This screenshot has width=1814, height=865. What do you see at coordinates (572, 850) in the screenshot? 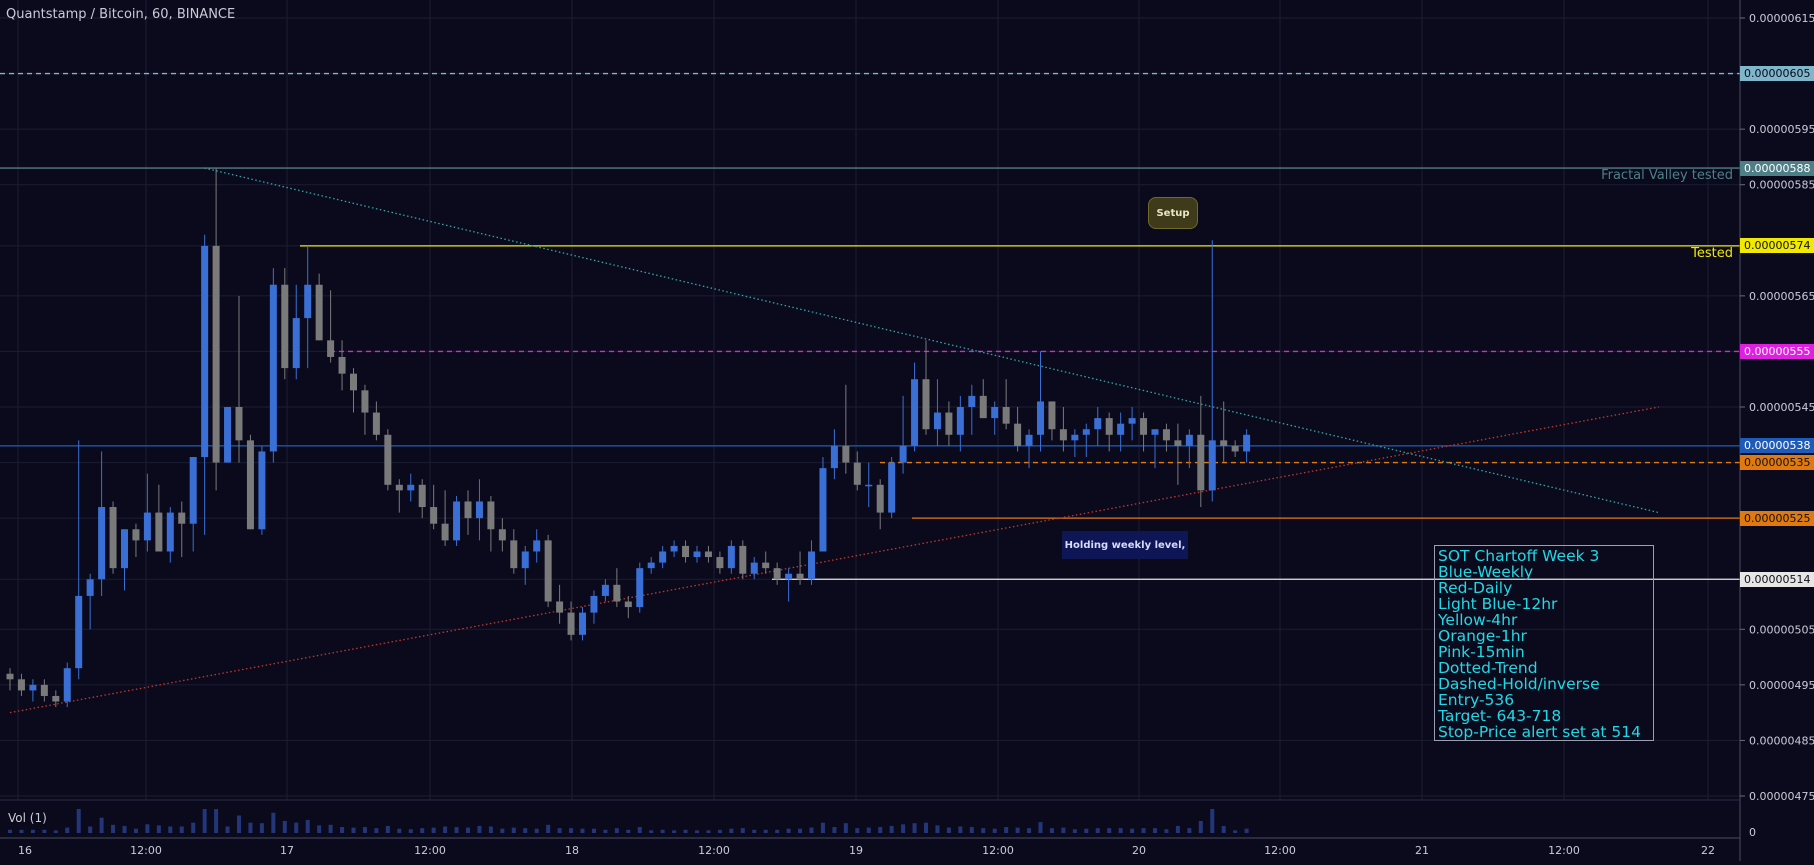
I see `time-tick-label: 18` at bounding box center [572, 850].